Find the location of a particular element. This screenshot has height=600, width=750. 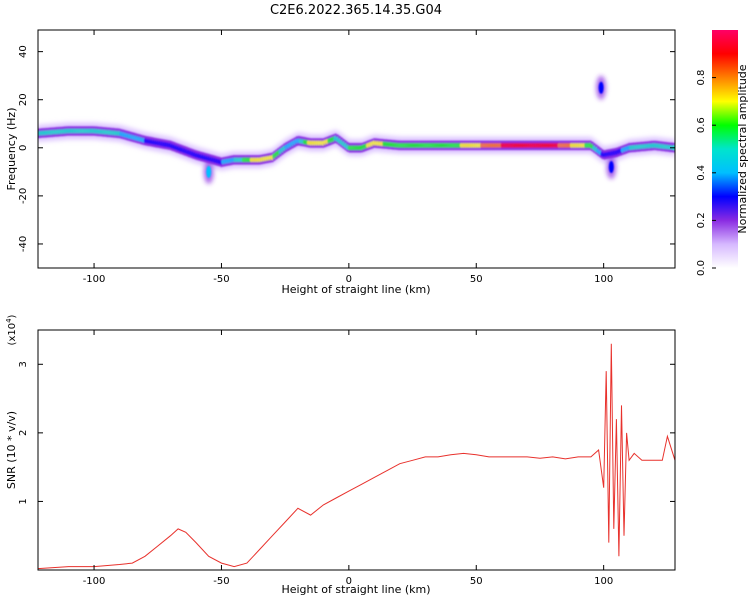

y-tick-label: -40 is located at coordinates (23, 244).